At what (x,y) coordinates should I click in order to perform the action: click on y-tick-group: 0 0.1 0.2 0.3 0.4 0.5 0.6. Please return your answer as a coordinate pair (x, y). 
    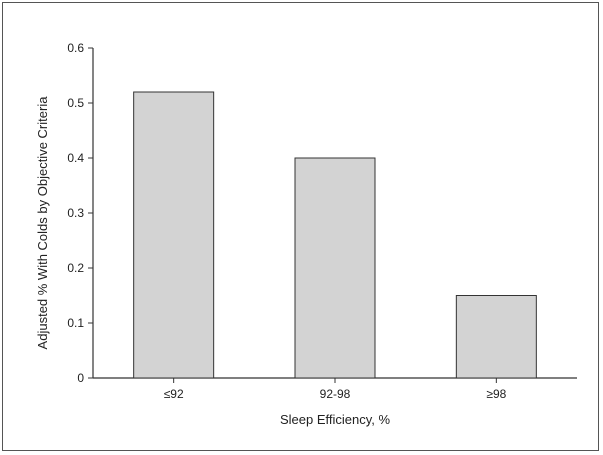
    Looking at the image, I should click on (80, 213).